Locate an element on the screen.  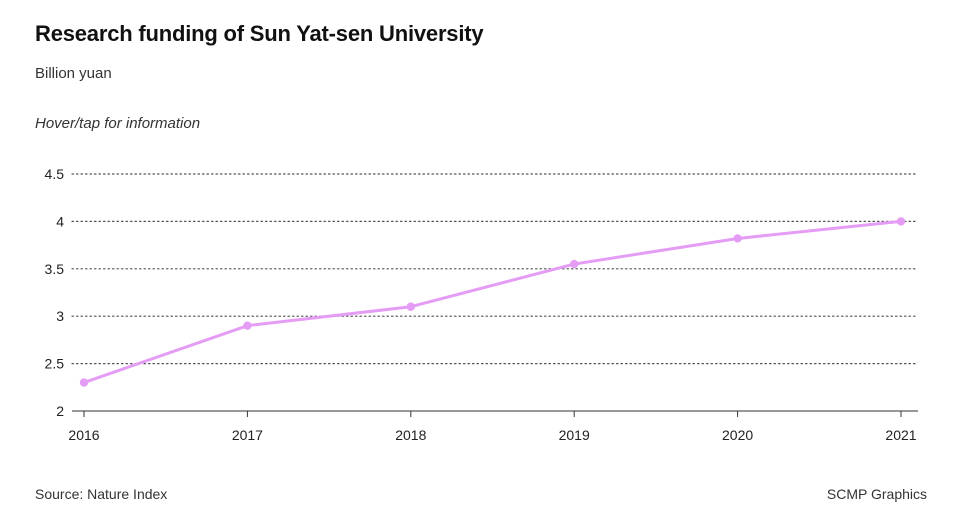
x-tick-label: 2018 is located at coordinates (410, 435).